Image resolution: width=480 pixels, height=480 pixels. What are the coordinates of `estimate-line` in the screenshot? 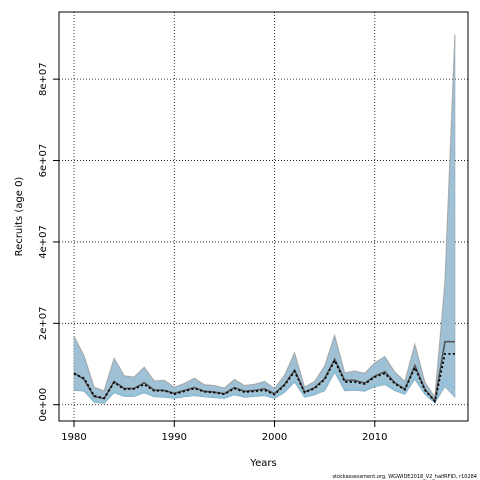 It's located at (264, 378).